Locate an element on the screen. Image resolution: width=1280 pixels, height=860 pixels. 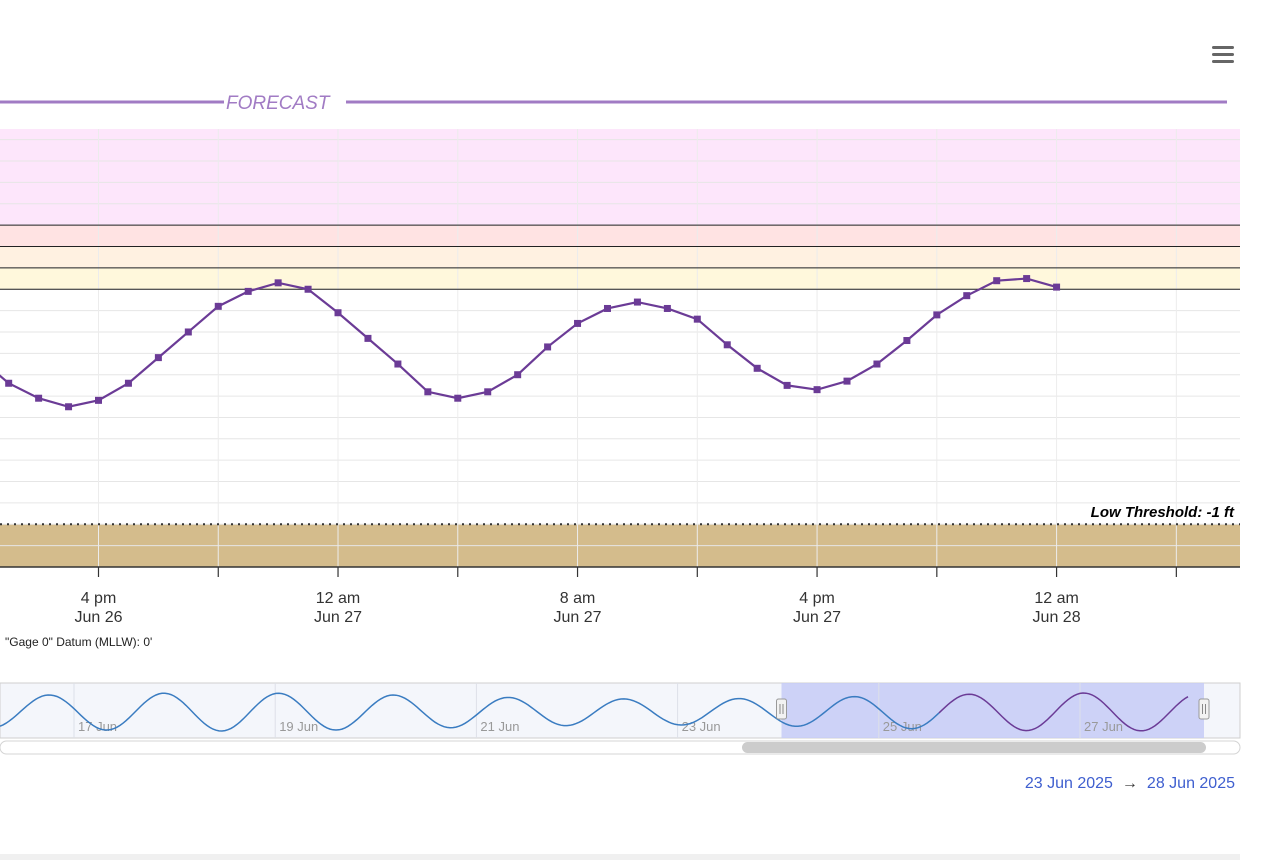
x-tick-label-date: Jun 26 is located at coordinates (98, 617).